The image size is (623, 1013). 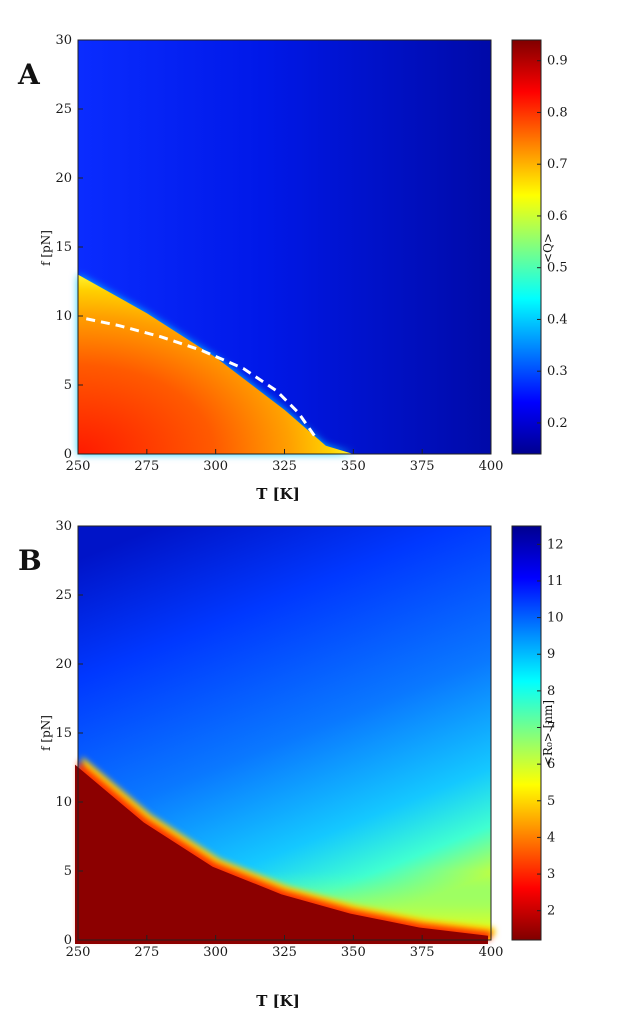 I want to click on colorbar-tick-label: 0.3, so click(x=557, y=371).